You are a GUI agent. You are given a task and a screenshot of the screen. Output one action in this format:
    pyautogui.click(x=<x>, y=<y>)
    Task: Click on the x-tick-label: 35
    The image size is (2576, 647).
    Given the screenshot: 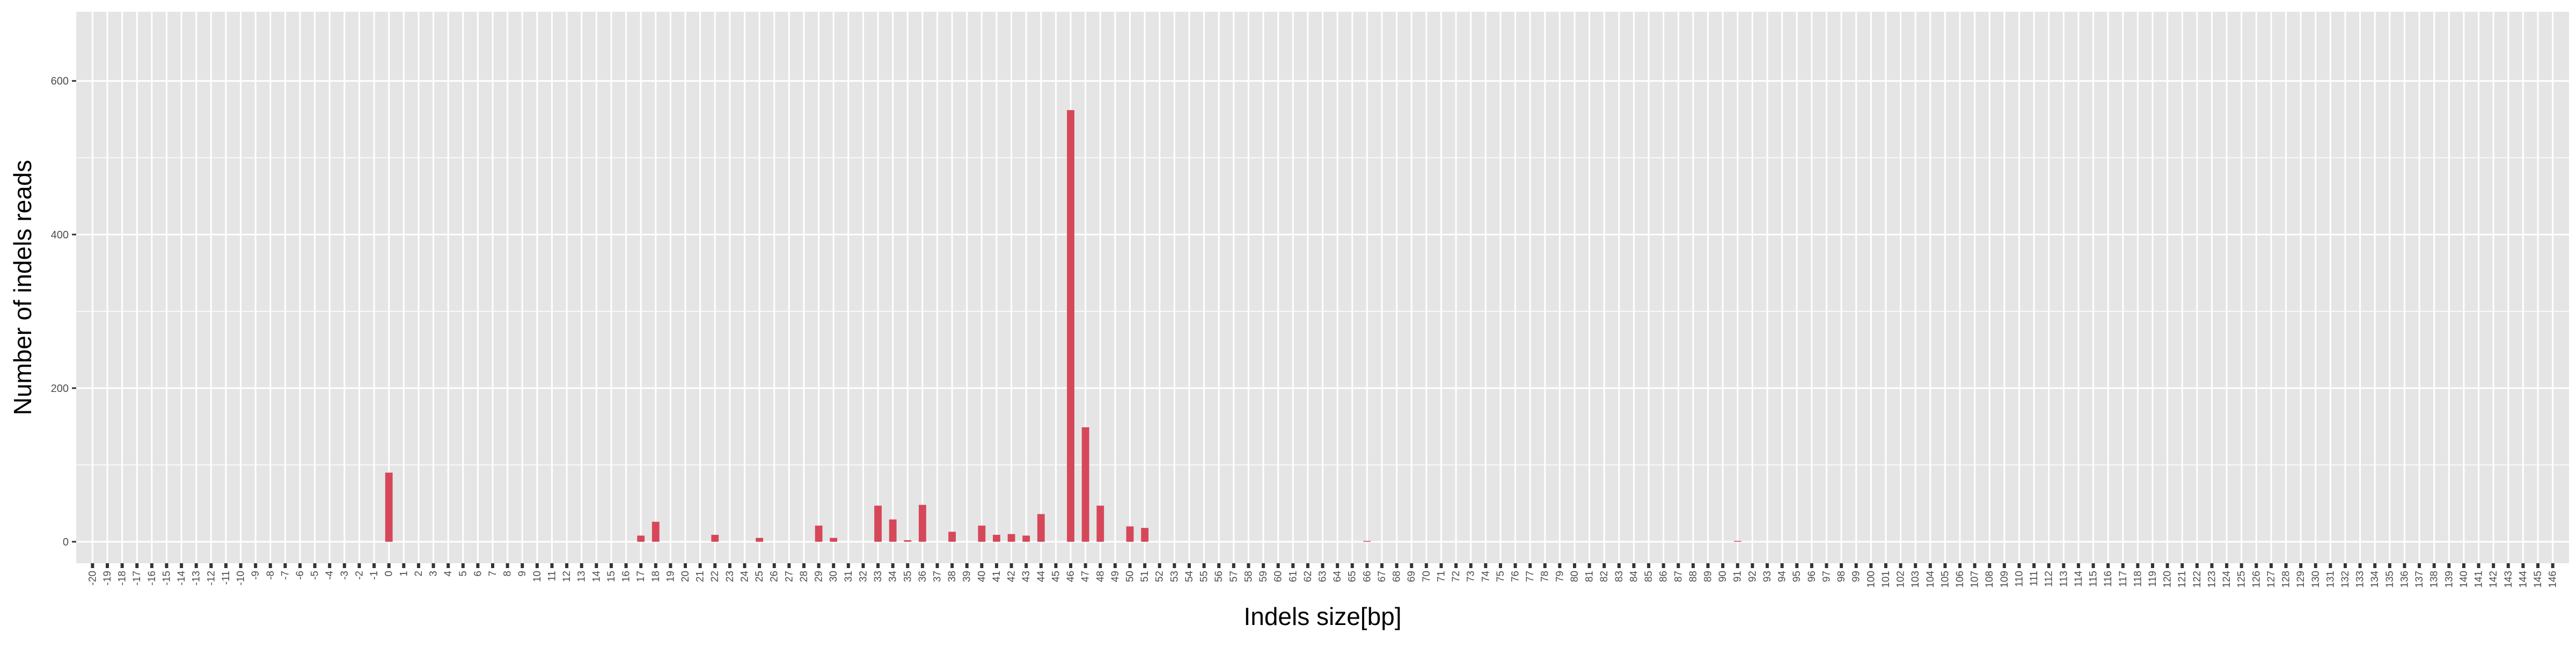 What is the action you would take?
    pyautogui.click(x=907, y=576)
    